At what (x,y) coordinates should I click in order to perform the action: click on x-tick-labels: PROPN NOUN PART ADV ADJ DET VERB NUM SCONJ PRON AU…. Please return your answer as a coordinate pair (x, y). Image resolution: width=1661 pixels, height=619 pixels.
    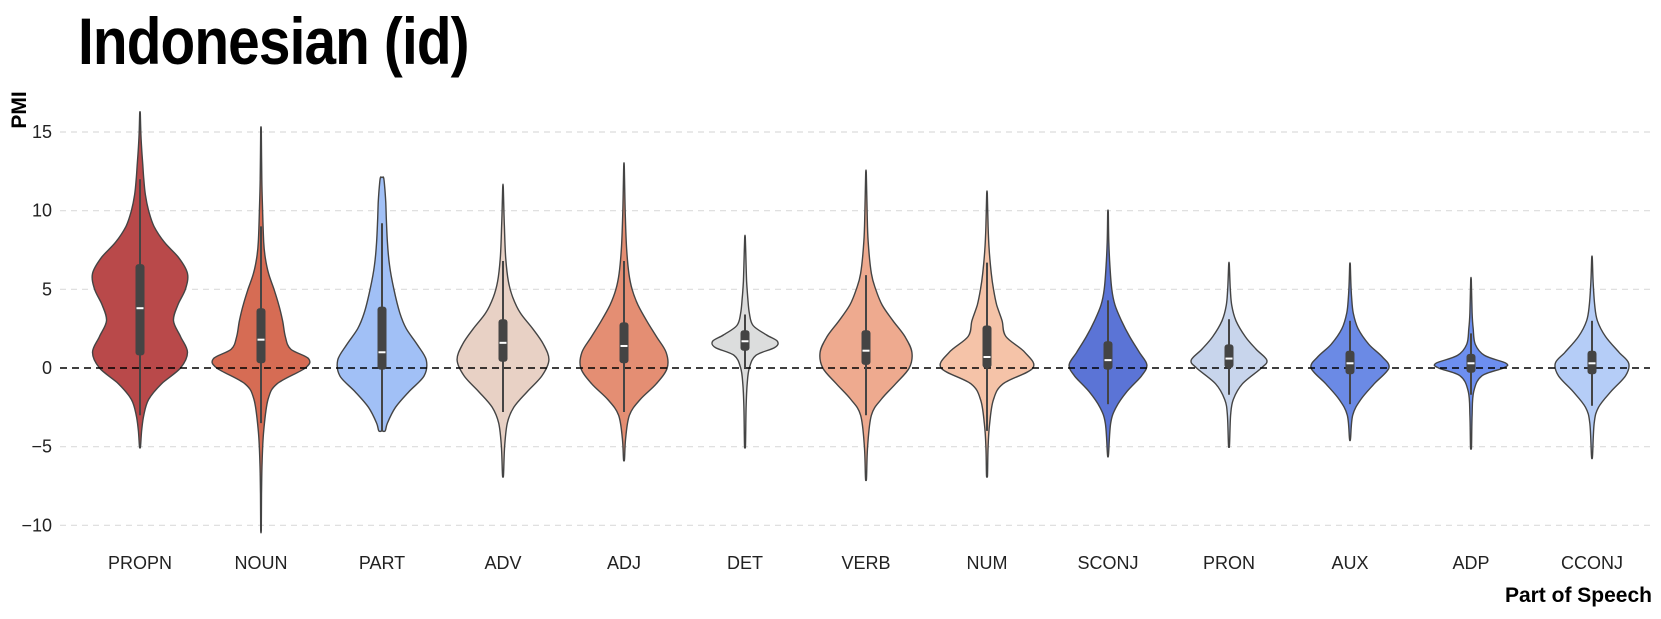
    Looking at the image, I should click on (865, 563).